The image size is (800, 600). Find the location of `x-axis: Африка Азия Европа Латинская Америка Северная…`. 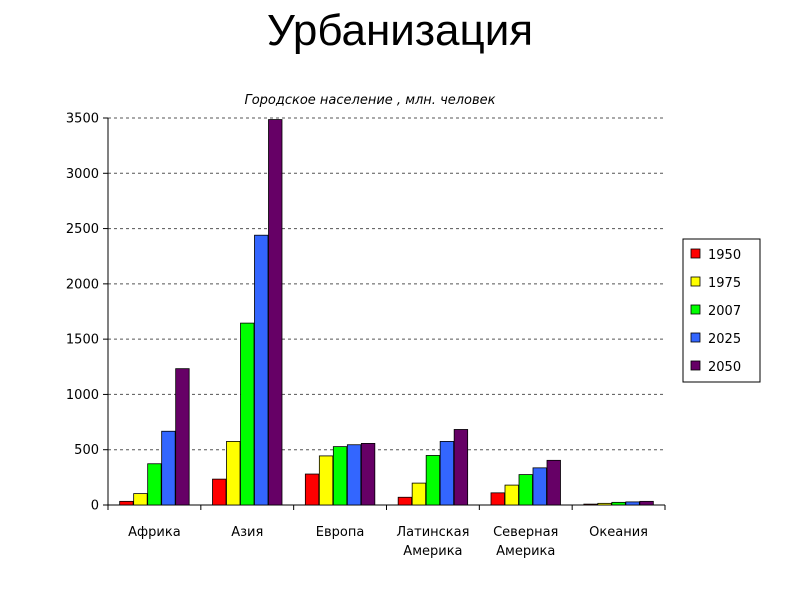

x-axis: Африка Азия Европа Латинская Америка Северная… is located at coordinates (386, 531).